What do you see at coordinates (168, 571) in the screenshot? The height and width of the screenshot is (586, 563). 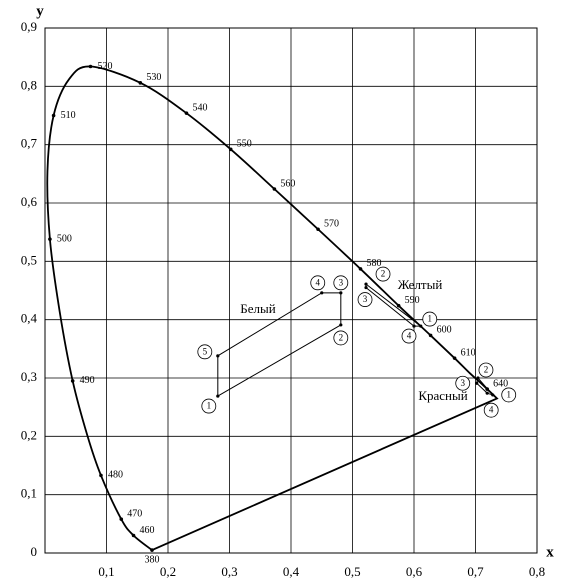 I see `x-tick-label: 0,2` at bounding box center [168, 571].